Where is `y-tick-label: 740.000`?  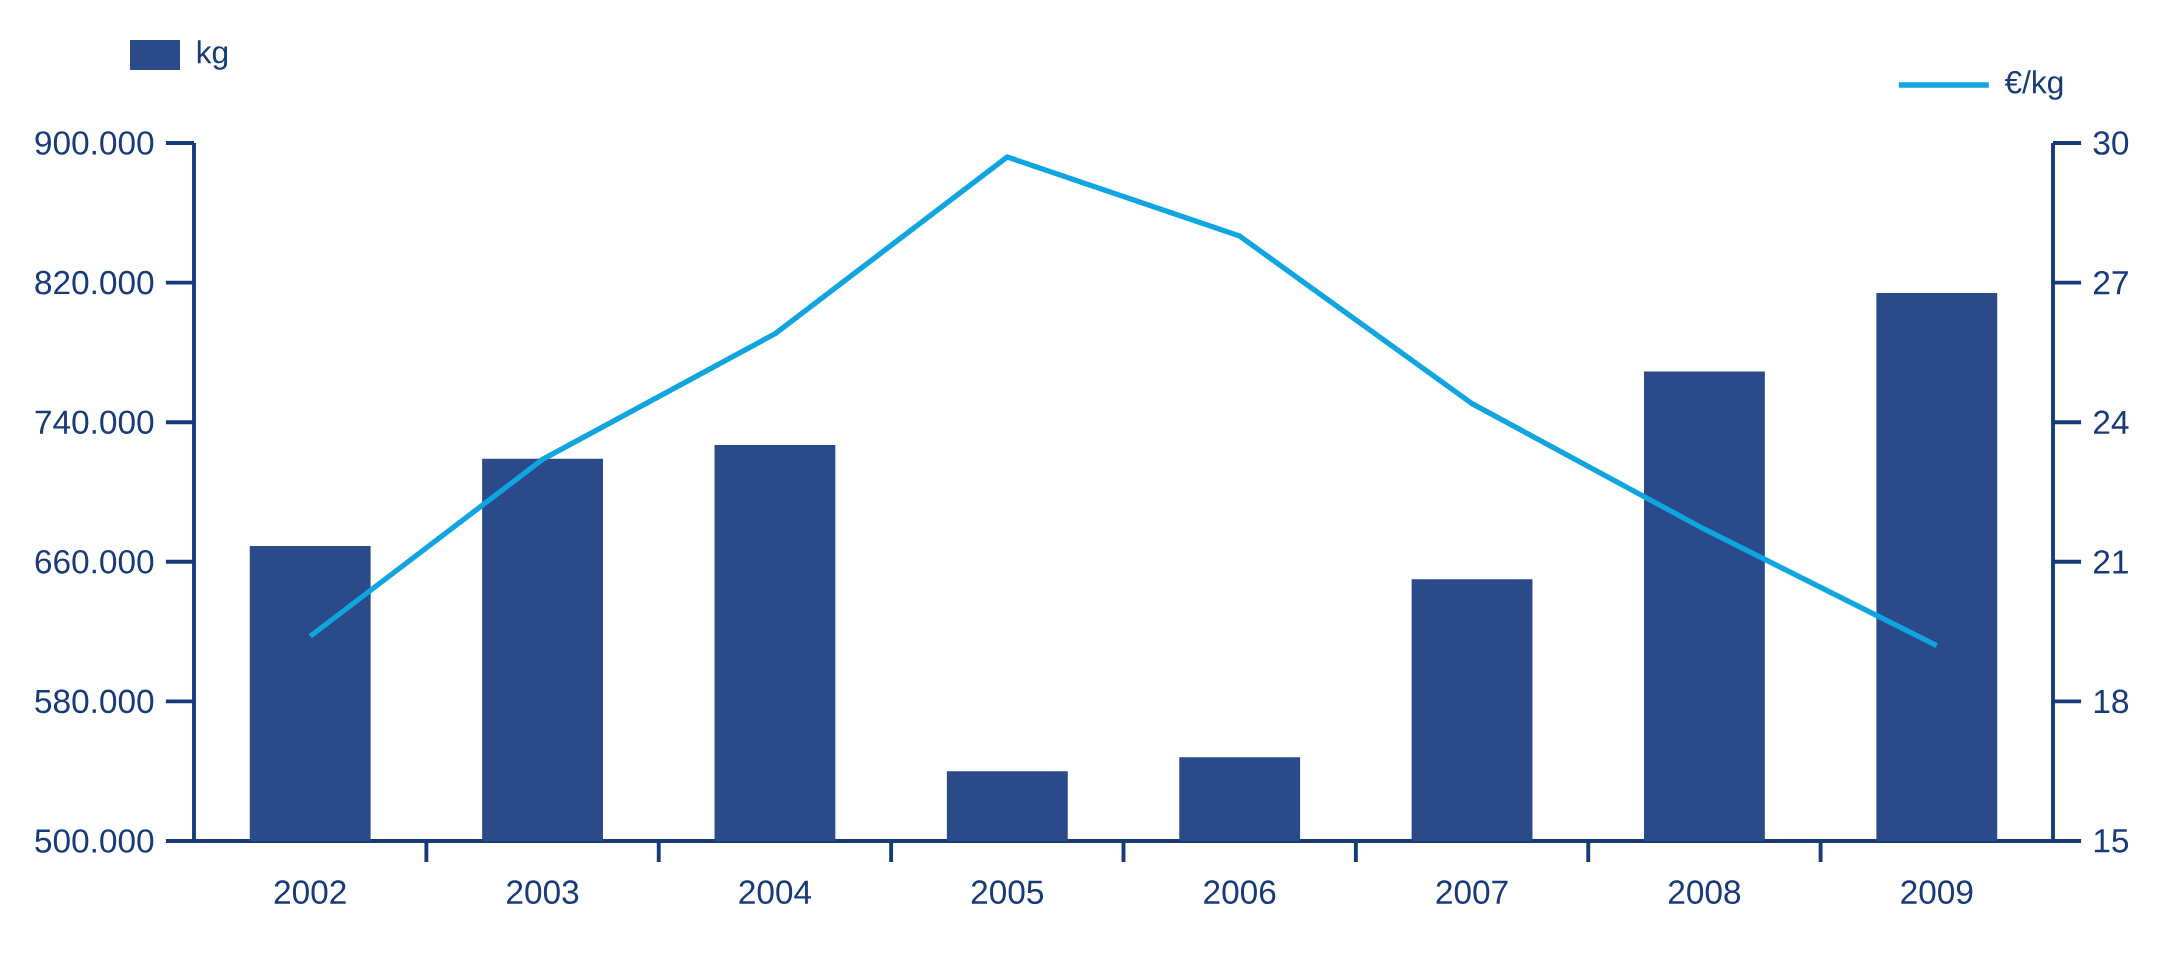
y-tick-label: 740.000 is located at coordinates (94, 422).